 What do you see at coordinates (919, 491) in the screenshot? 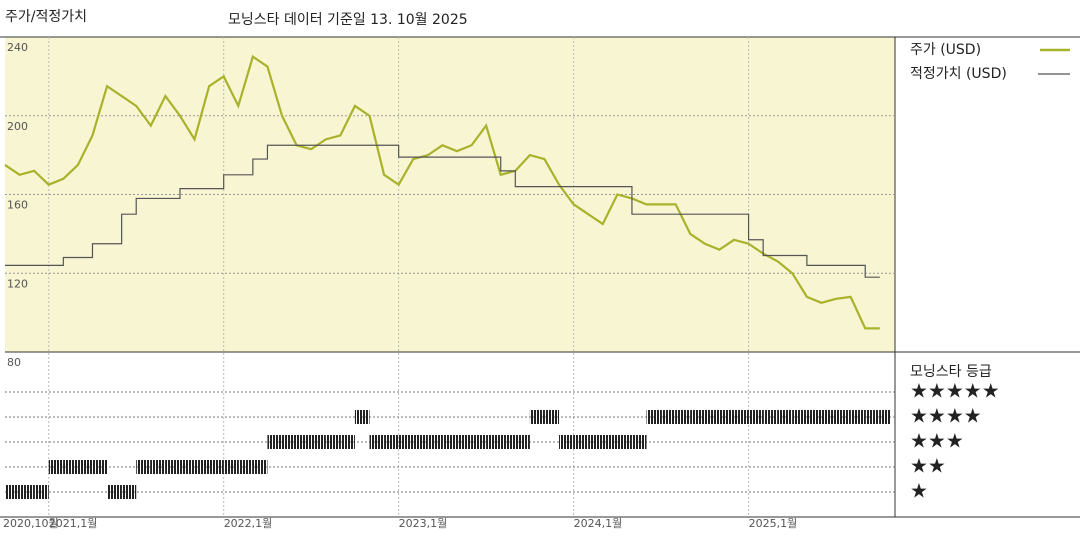
I see `rating-label: ★` at bounding box center [919, 491].